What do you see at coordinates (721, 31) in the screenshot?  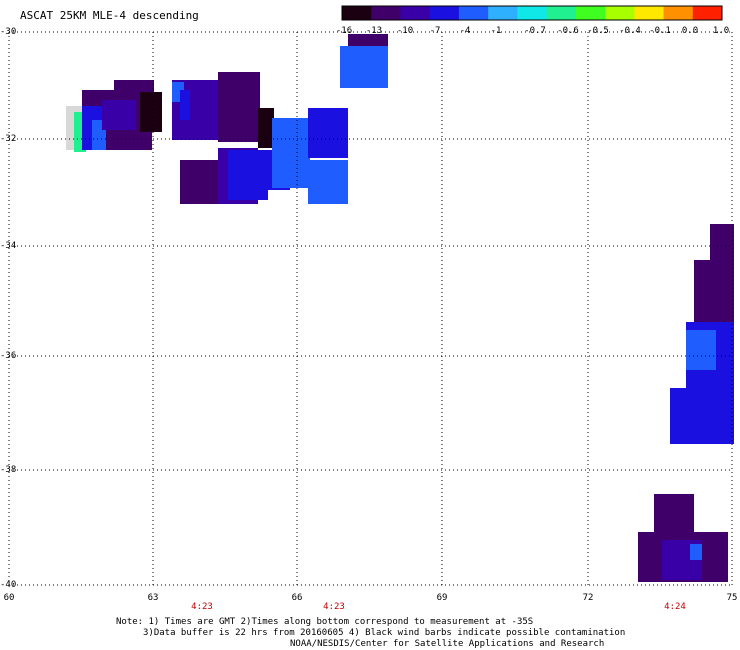 I see `colorbar-label: 1.0` at bounding box center [721, 31].